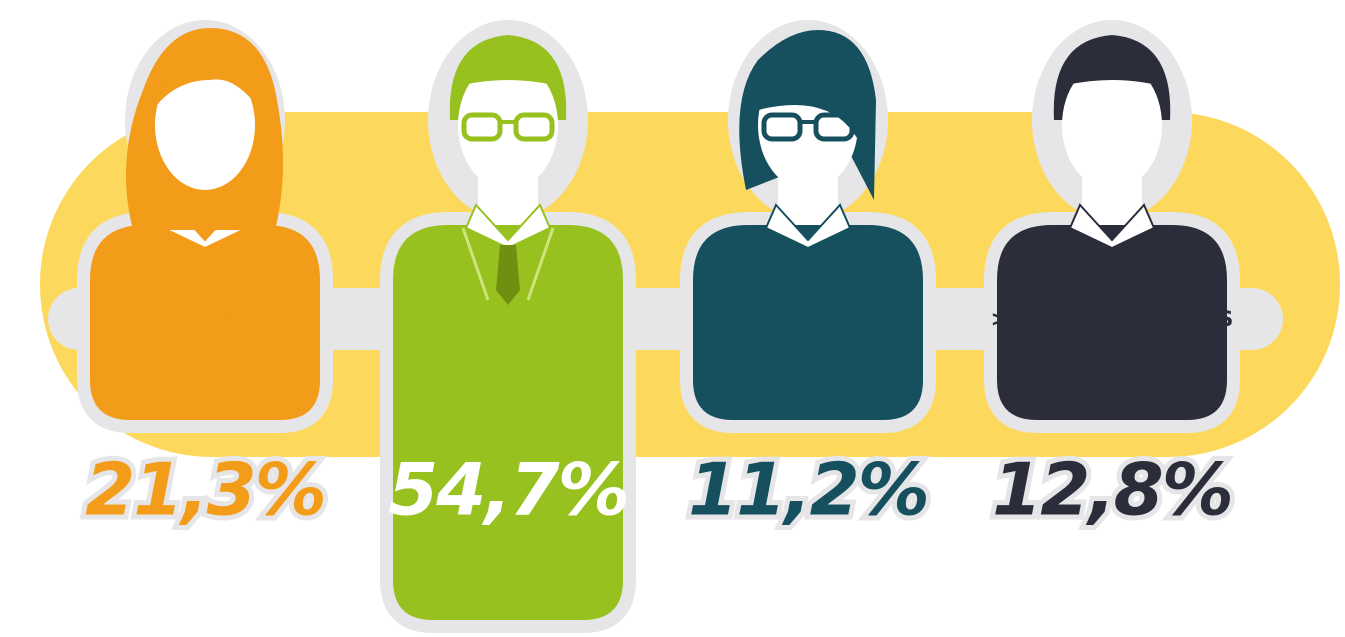 Image resolution: width=1345 pixels, height=637 pixels. I want to click on category-label: > MAYOR A 14 AÑOS, so click(1112, 318).